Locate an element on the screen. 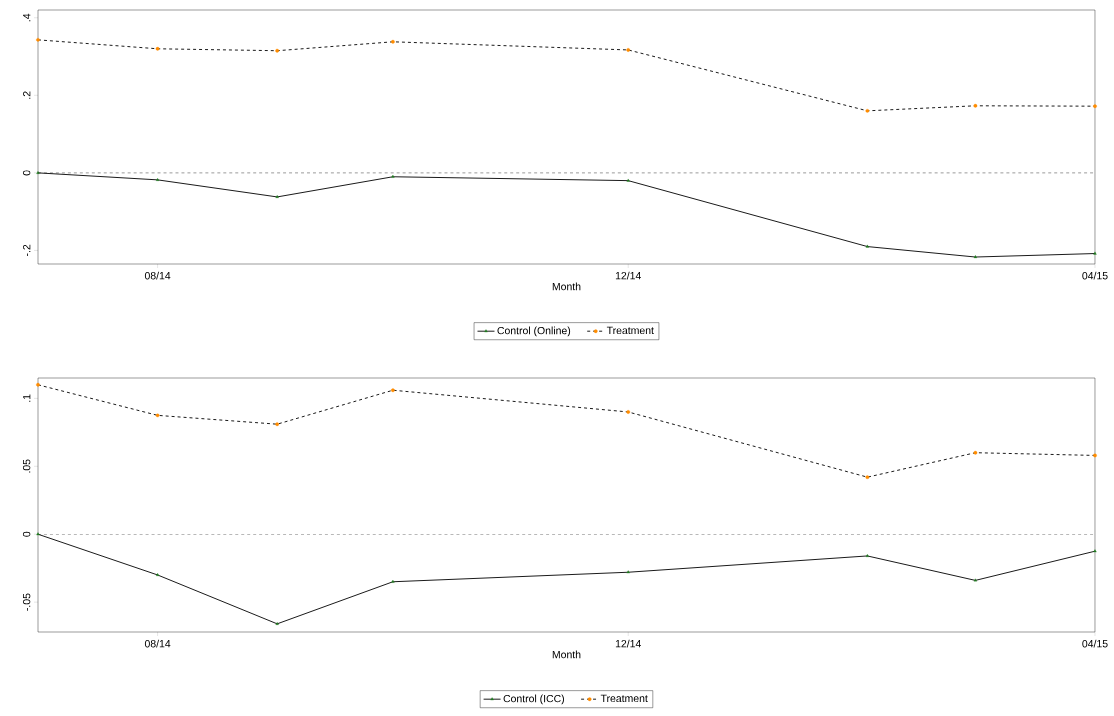 The image size is (1114, 716). y-tick-label: .2 is located at coordinates (27, 95).